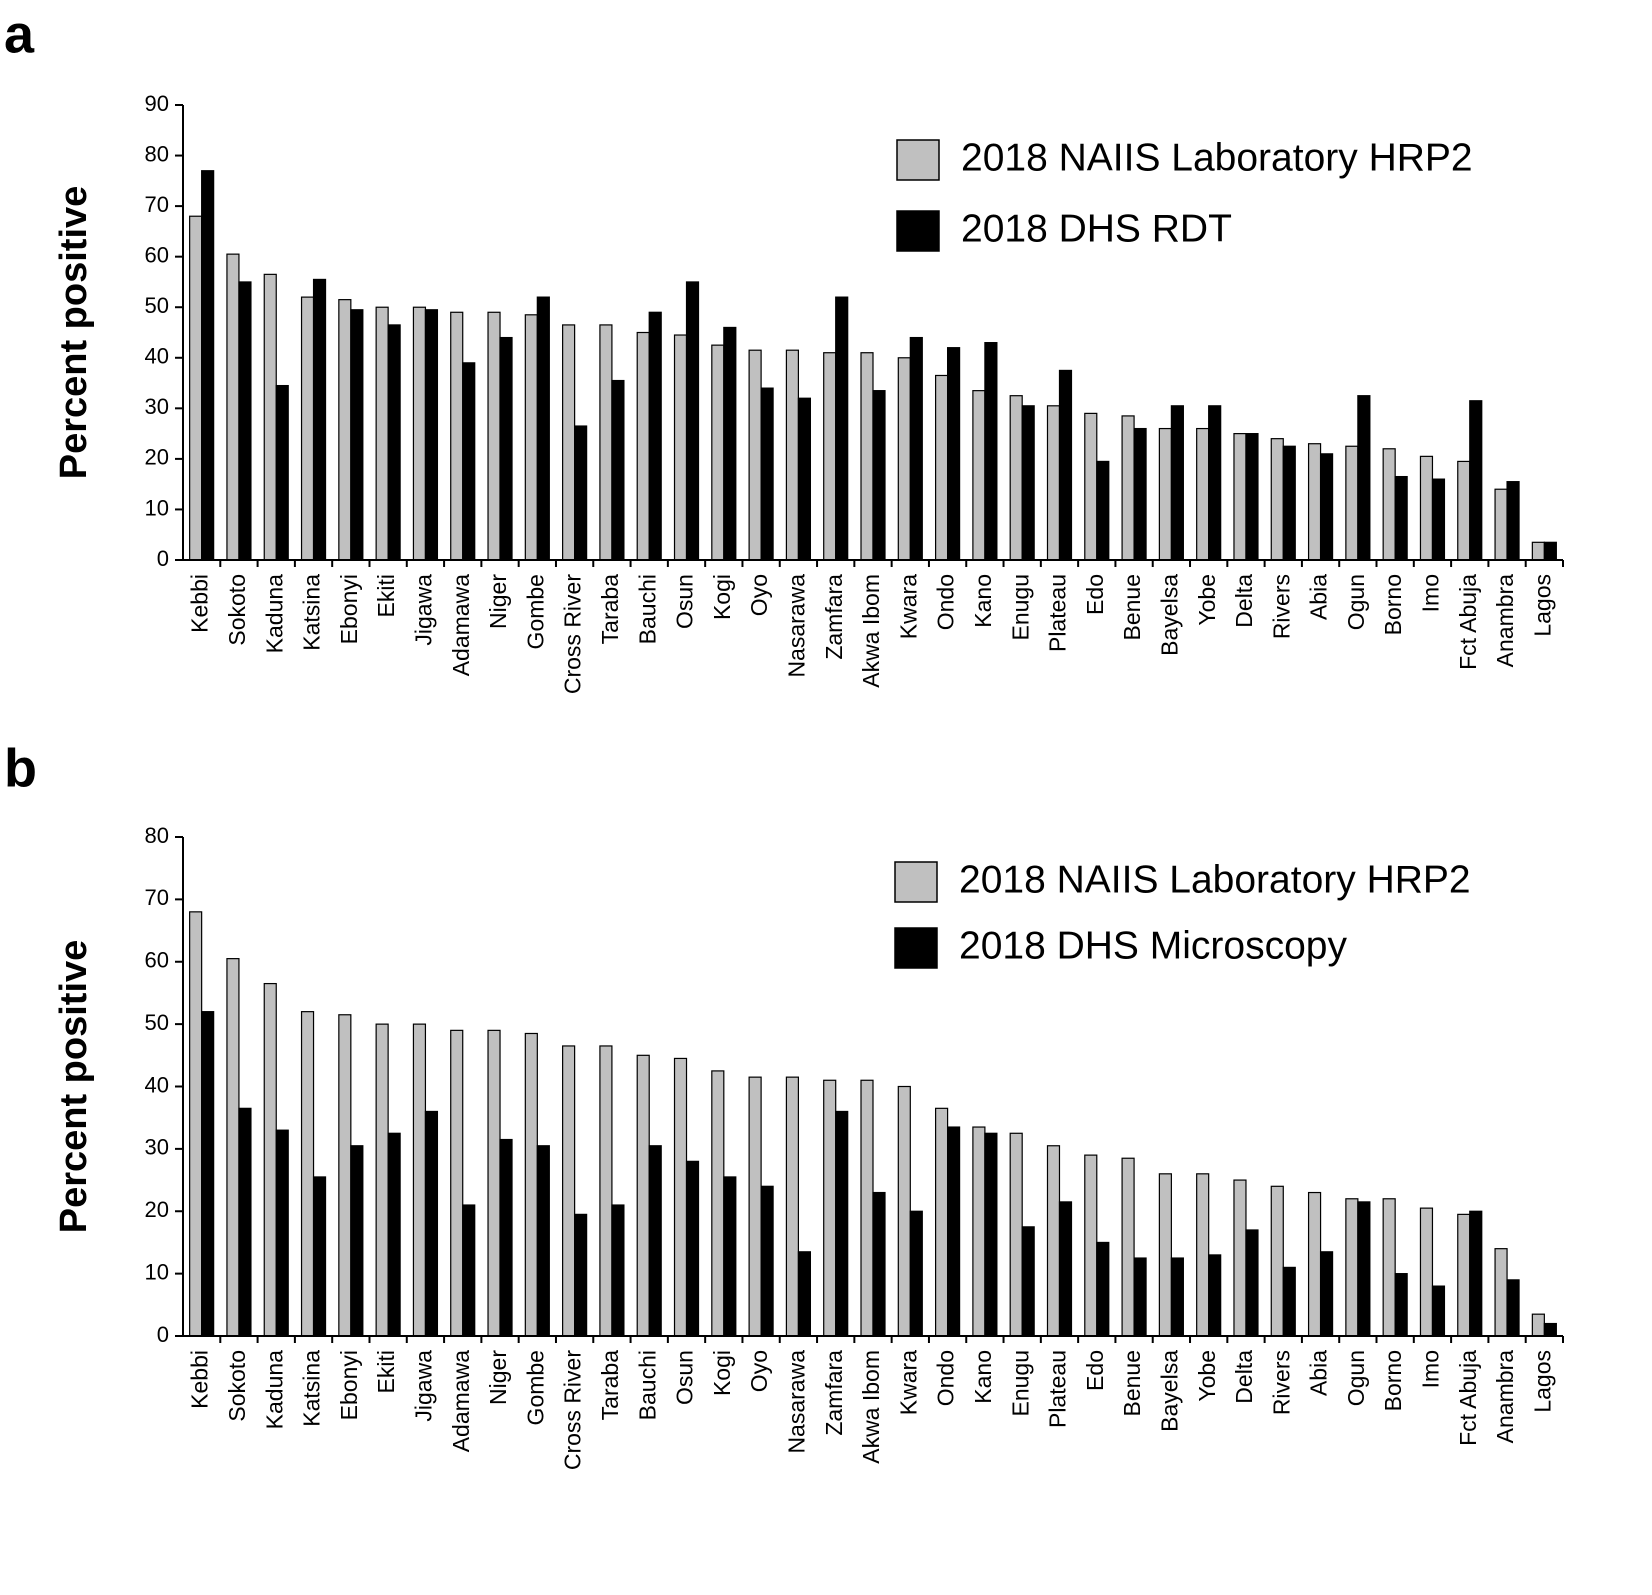 This screenshot has width=1652, height=1595. Describe the element at coordinates (1319, 597) in the screenshot. I see `x-tick-label: Abia` at that location.